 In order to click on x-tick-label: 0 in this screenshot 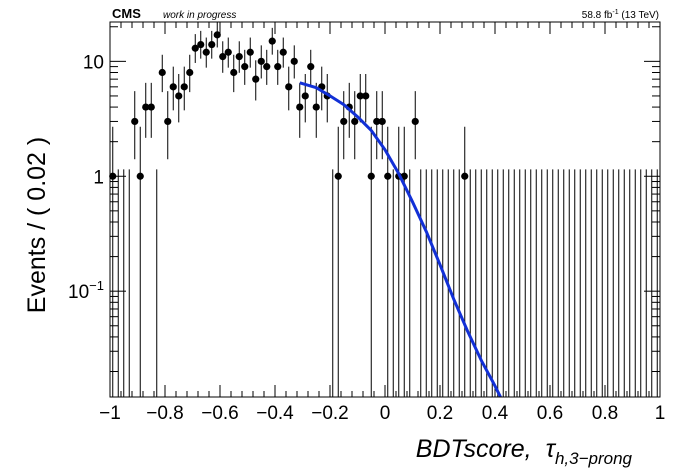, I will do `click(385, 413)`.